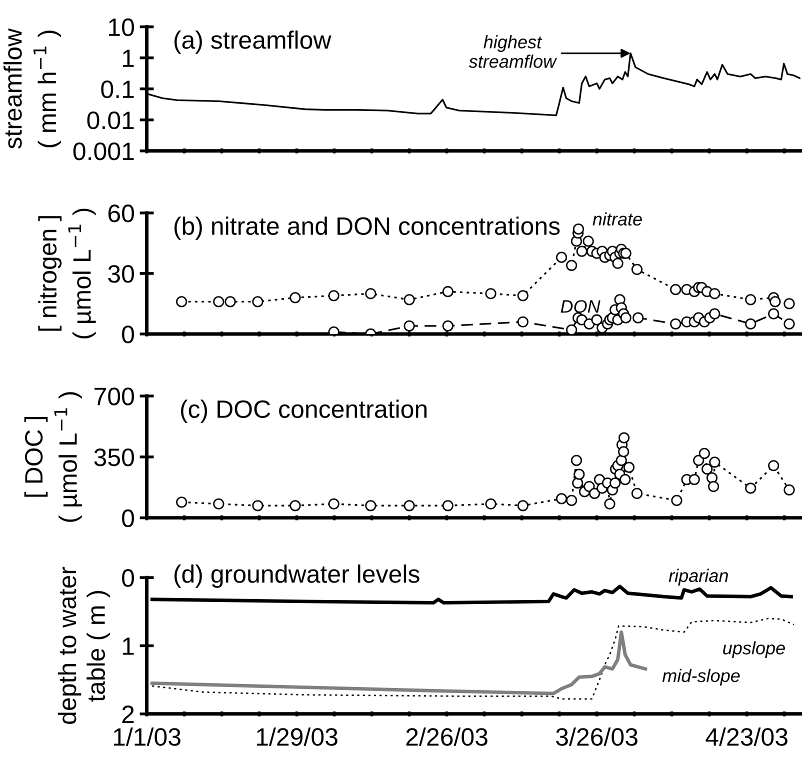  I want to click on x-tick-label: 2/26/03, so click(447, 736).